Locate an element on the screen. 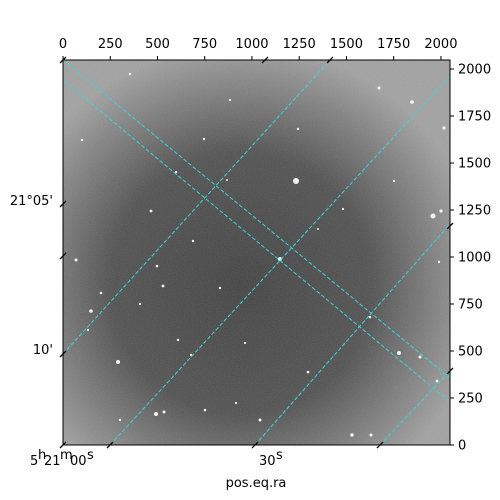 The height and width of the screenshot is (500, 500). x-tick-label: 0 is located at coordinates (63, 44).